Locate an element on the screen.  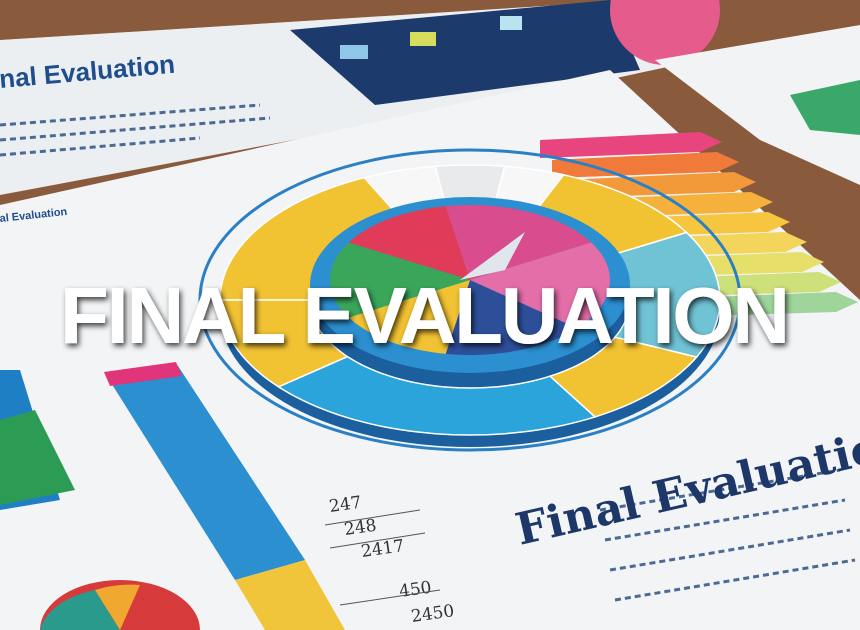
banner is located at coordinates (465, 52).